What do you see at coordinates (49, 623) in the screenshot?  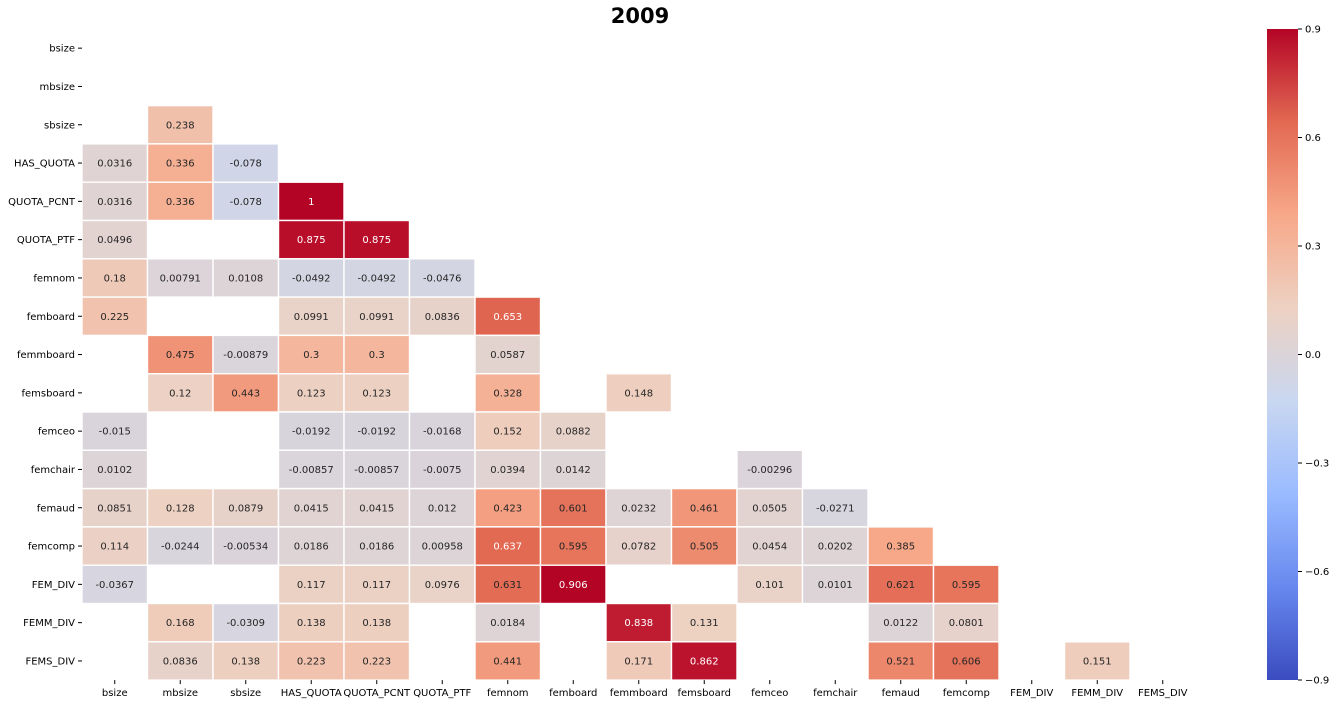 I see `y-tick-label: FEMM_DIV` at bounding box center [49, 623].